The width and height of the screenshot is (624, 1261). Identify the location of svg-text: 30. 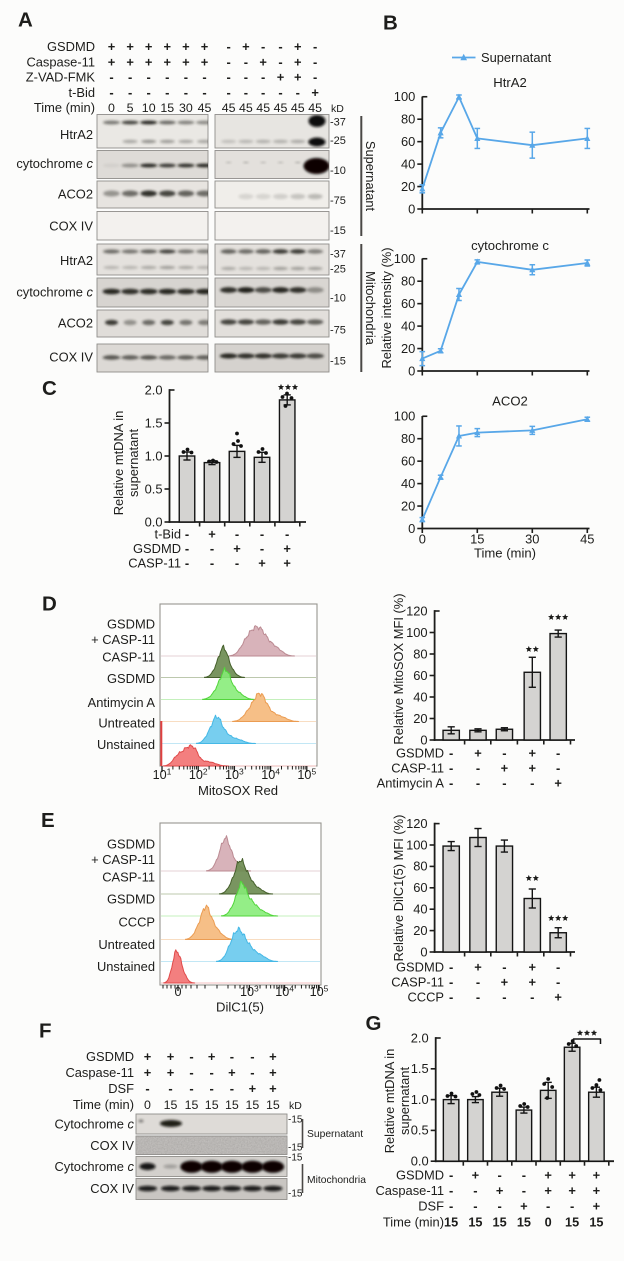
(532, 539).